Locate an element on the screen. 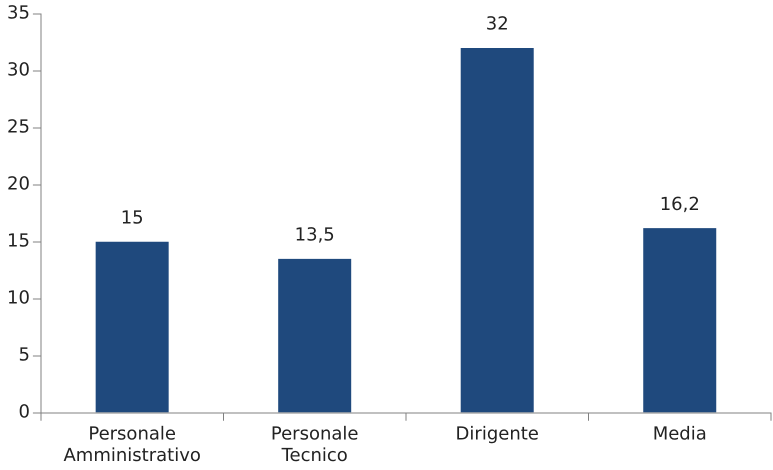 This screenshot has width=773, height=470. y-tick-label: 30 is located at coordinates (18, 69).